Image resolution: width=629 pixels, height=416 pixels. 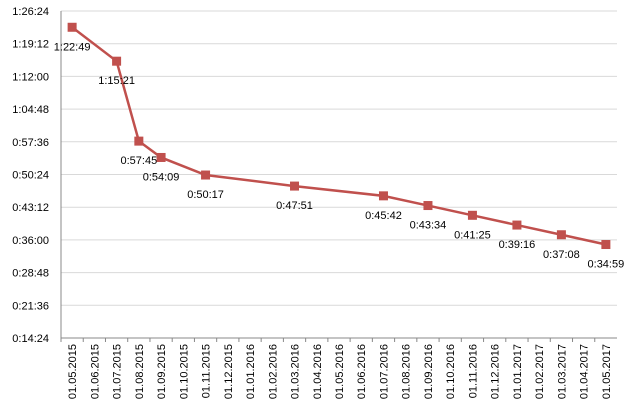 What do you see at coordinates (517, 245) in the screenshot?
I see `data-label: 0:39:16` at bounding box center [517, 245].